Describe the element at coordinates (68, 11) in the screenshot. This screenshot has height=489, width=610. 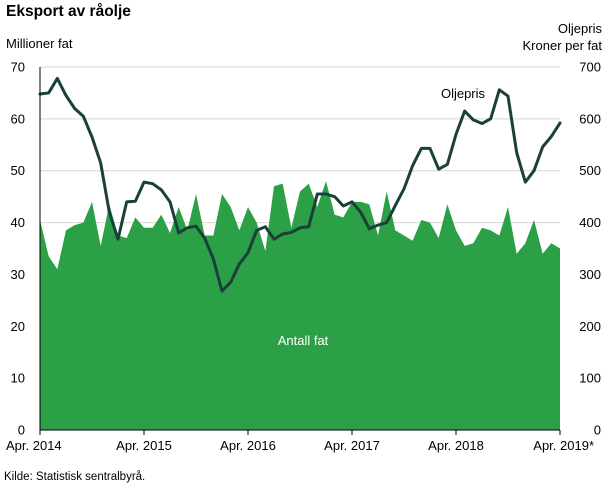
I see `chart-title: Eksport av råolje` at that location.